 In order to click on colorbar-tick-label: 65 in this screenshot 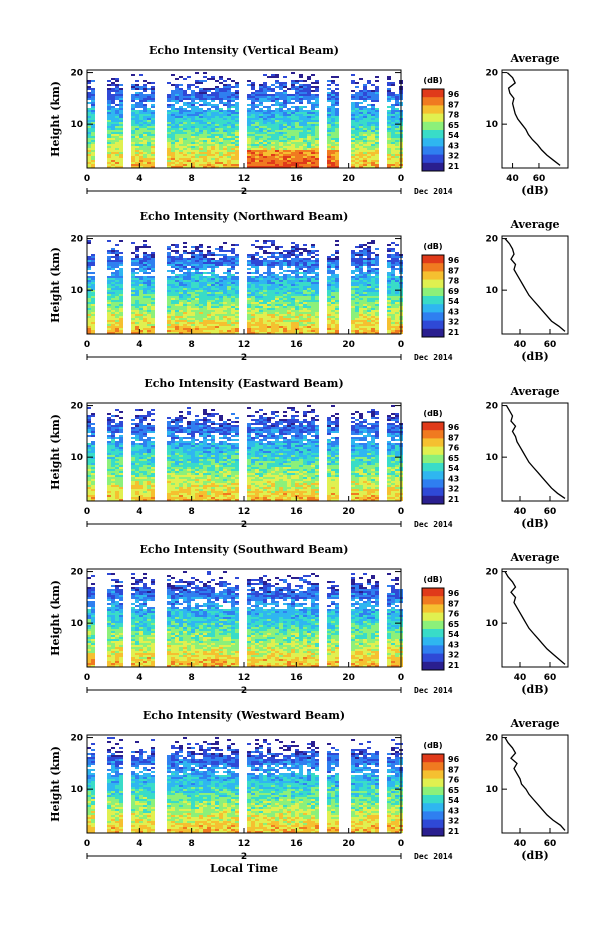, I will do `click(454, 125)`.